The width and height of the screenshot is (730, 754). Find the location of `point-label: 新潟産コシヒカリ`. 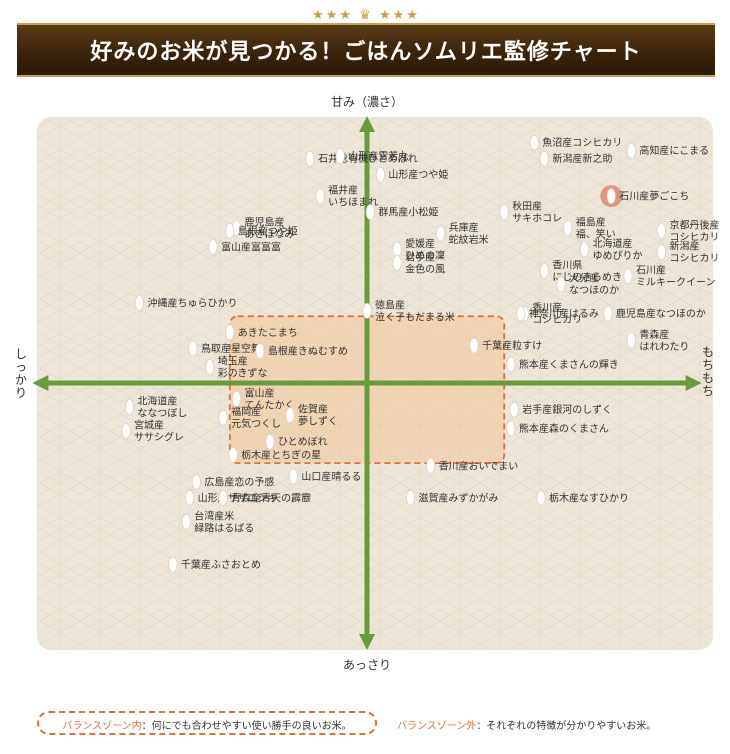

point-label: 新潟産コシヒカリ is located at coordinates (694, 252).